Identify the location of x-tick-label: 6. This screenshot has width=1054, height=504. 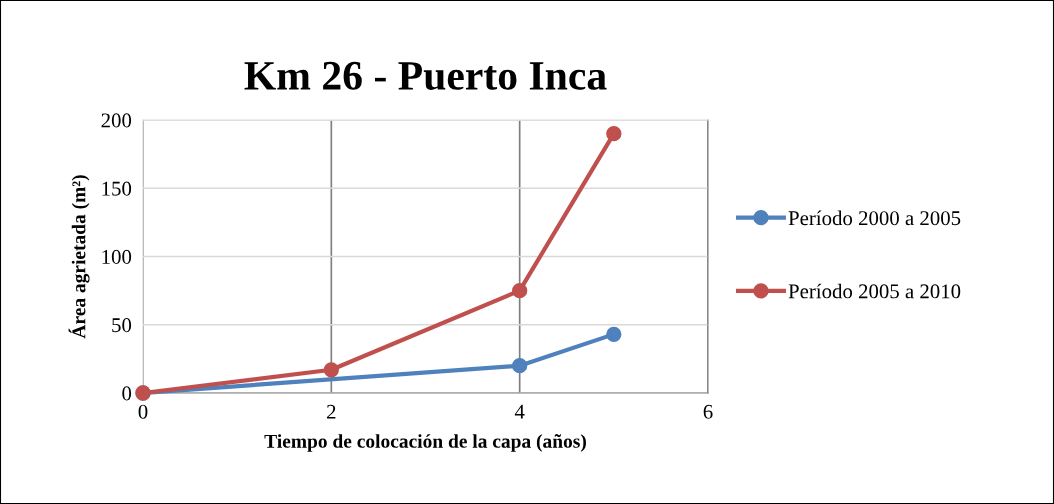
(708, 411).